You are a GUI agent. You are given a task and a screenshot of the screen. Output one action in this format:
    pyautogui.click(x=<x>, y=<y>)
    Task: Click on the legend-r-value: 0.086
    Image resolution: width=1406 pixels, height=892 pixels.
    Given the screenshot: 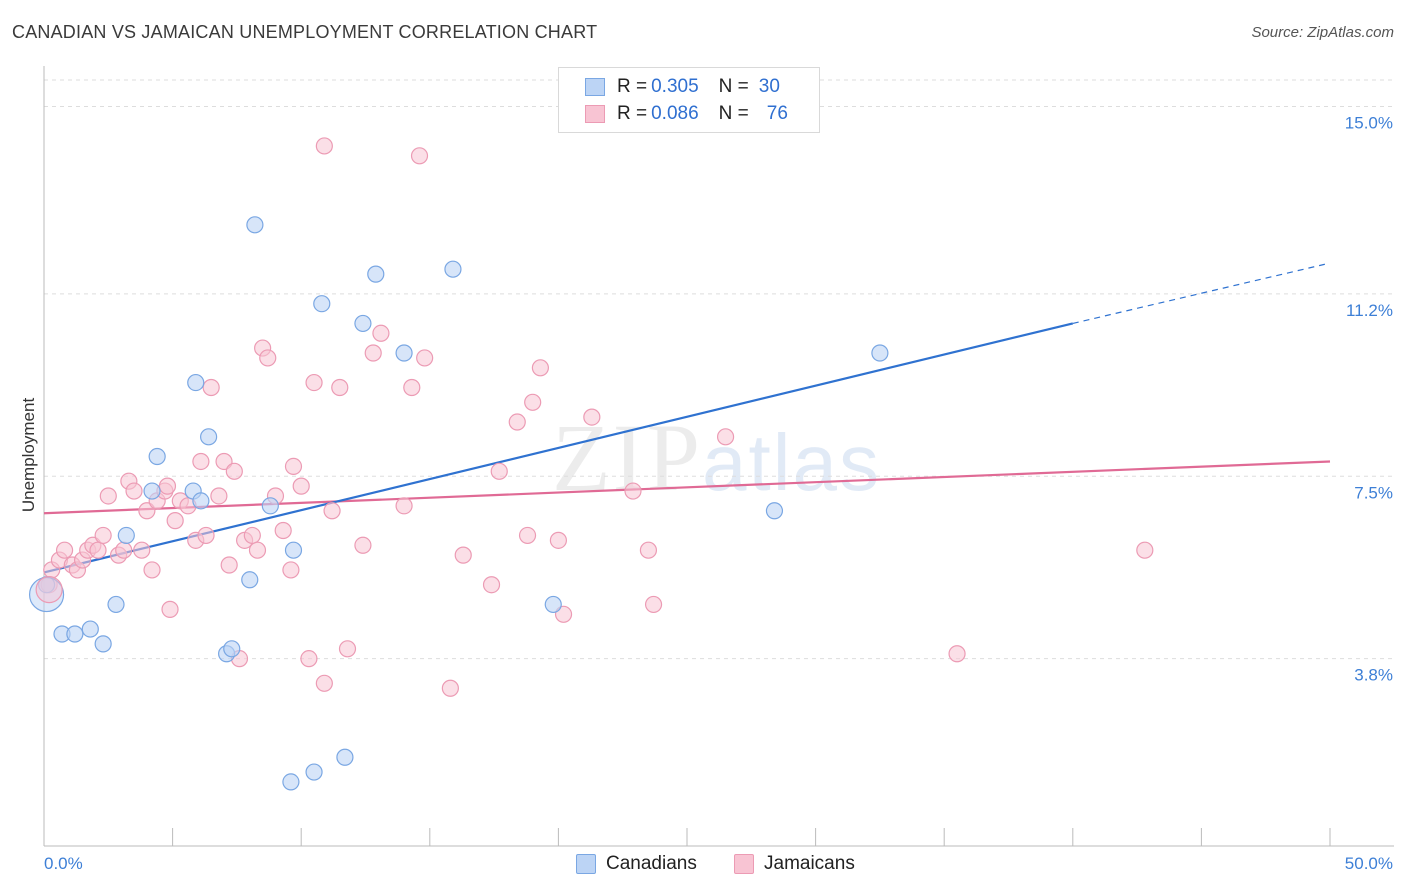 What is the action you would take?
    pyautogui.click(x=675, y=113)
    